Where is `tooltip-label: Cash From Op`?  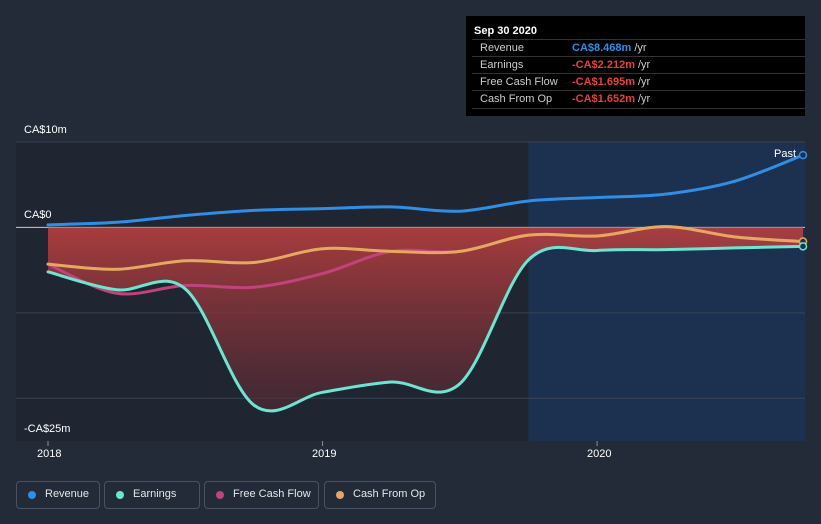
tooltip-label: Cash From Op is located at coordinates (516, 99).